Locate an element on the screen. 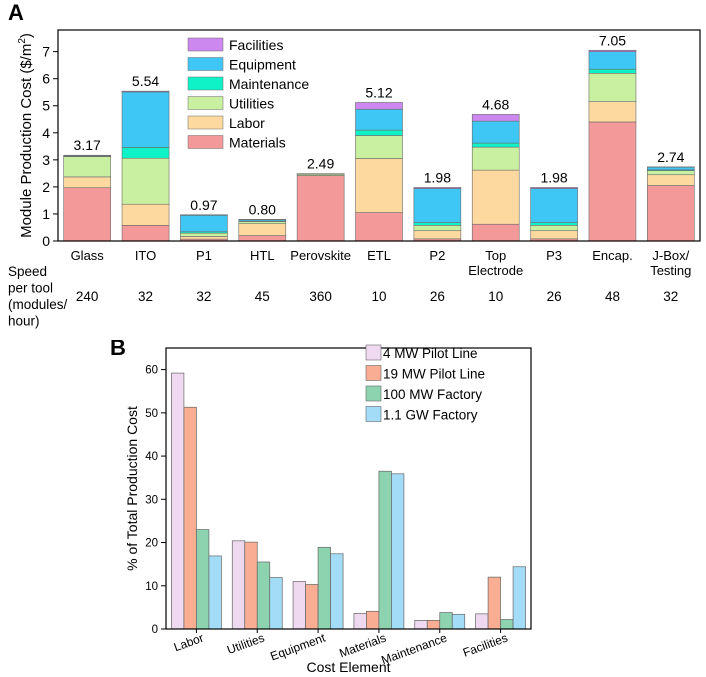 This screenshot has height=677, width=706. y-axis-label-a: Module Production Cost ($/m2) is located at coordinates (26, 135).